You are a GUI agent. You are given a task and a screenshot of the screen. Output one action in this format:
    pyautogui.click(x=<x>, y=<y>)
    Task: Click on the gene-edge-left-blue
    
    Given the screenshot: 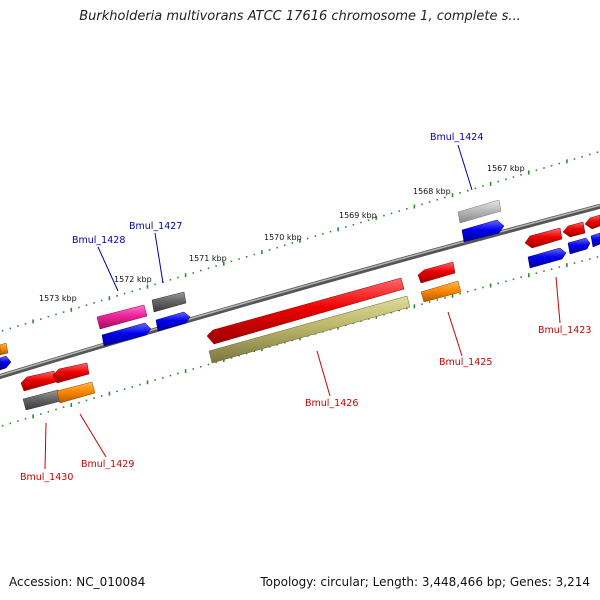 What is the action you would take?
    pyautogui.click(x=6, y=363)
    